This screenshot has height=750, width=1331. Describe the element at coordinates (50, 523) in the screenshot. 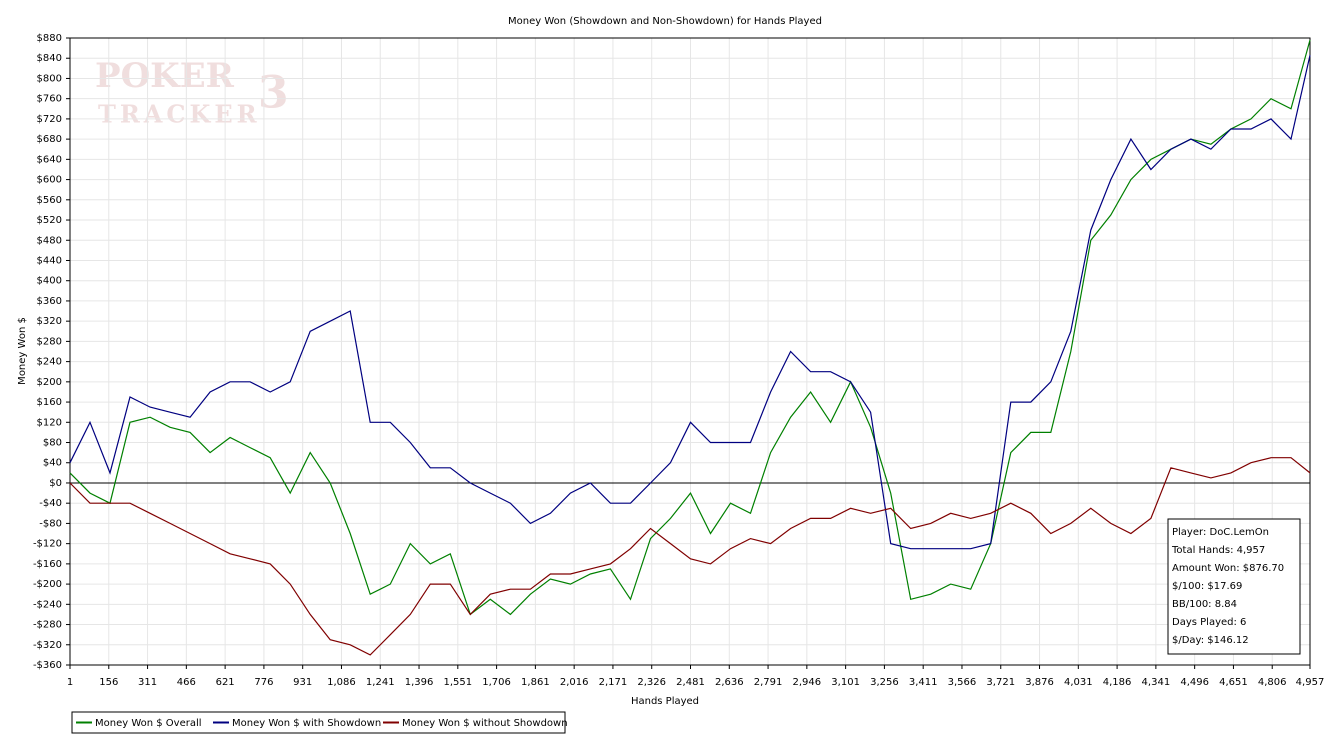

I see `y-tick-label: -$80` at that location.